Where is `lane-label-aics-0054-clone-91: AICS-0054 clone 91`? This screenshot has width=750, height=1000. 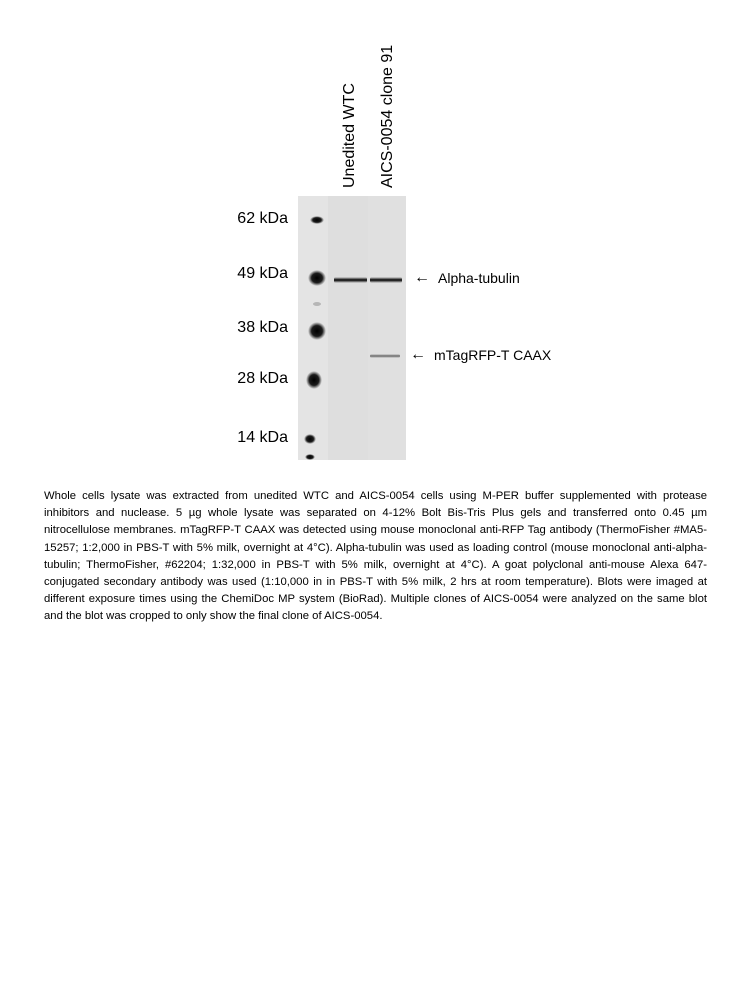
lane-label-aics-0054-clone-91: AICS-0054 clone 91 is located at coordinates (387, 116).